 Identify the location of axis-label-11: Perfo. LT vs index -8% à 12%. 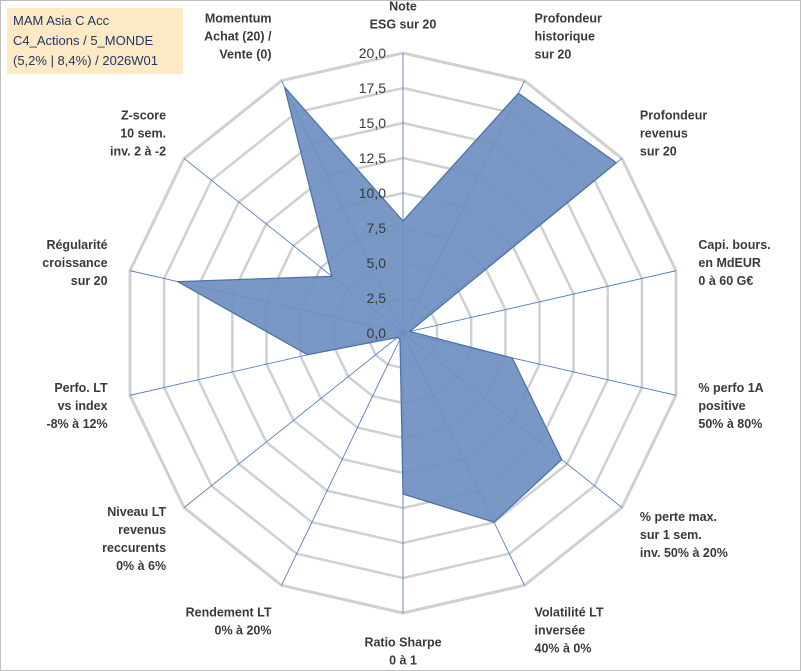
(77, 406).